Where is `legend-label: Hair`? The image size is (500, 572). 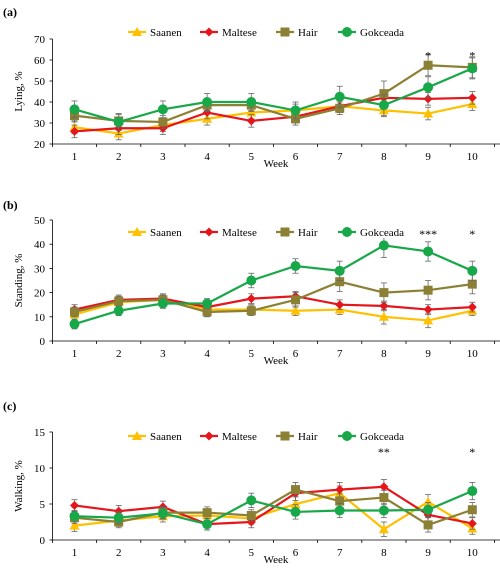
legend-label: Hair is located at coordinates (308, 33).